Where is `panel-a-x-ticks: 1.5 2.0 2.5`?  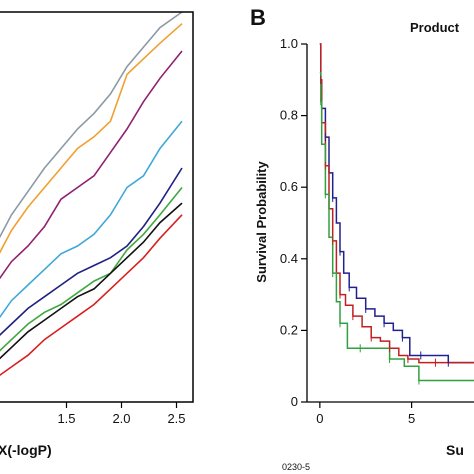
panel-a-x-ticks: 1.5 2.0 2.5 is located at coordinates (121, 414).